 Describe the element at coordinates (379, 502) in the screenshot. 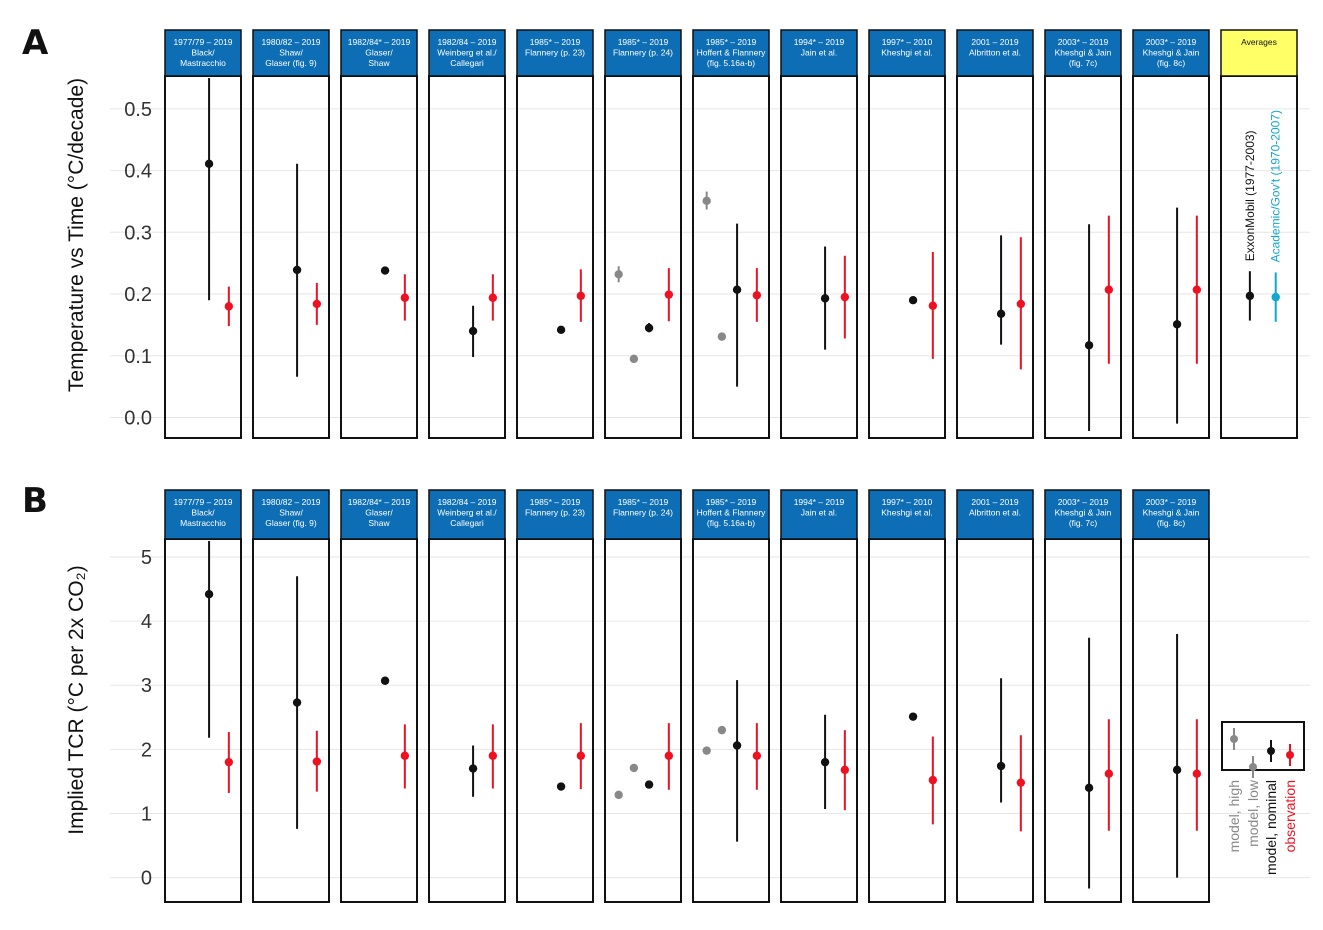

I see `subplot-date: 1982/84* – 2019` at that location.